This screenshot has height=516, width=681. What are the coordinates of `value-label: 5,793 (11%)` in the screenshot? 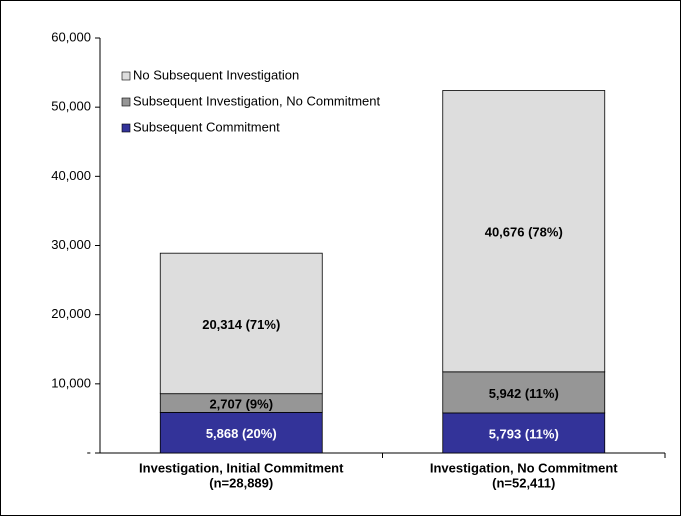 It's located at (524, 433).